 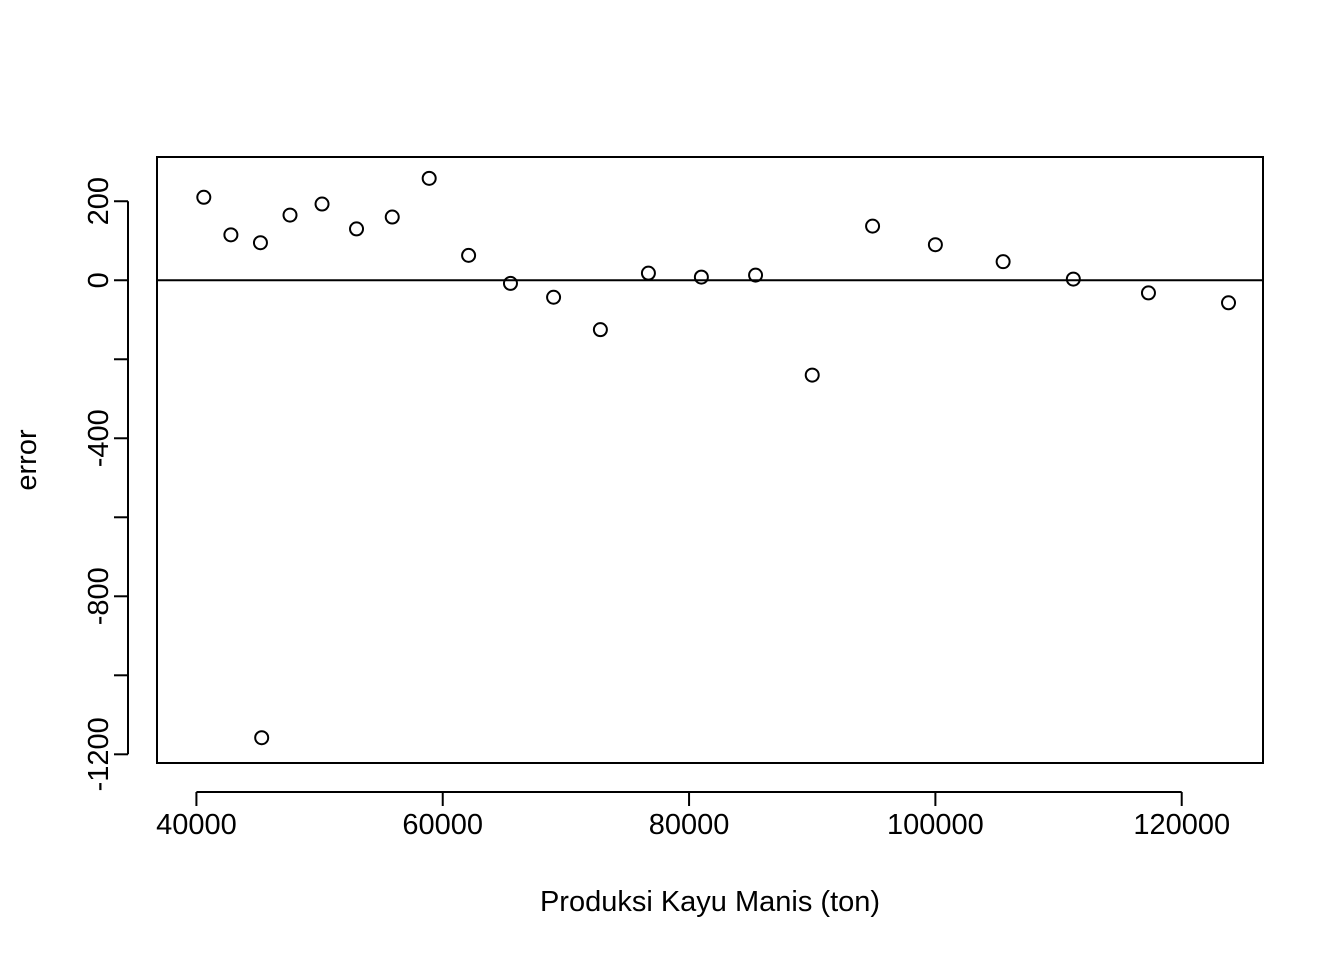 I want to click on y-axis: -1200 -800 -400 0 200, so click(x=106, y=484).